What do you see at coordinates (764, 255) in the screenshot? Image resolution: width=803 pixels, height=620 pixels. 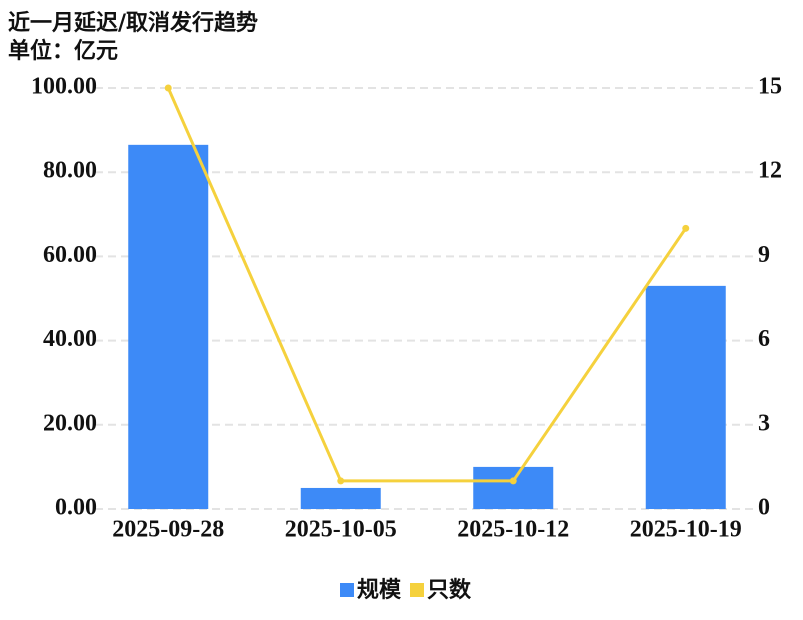 I see `y2-tick-label: 9` at bounding box center [764, 255].